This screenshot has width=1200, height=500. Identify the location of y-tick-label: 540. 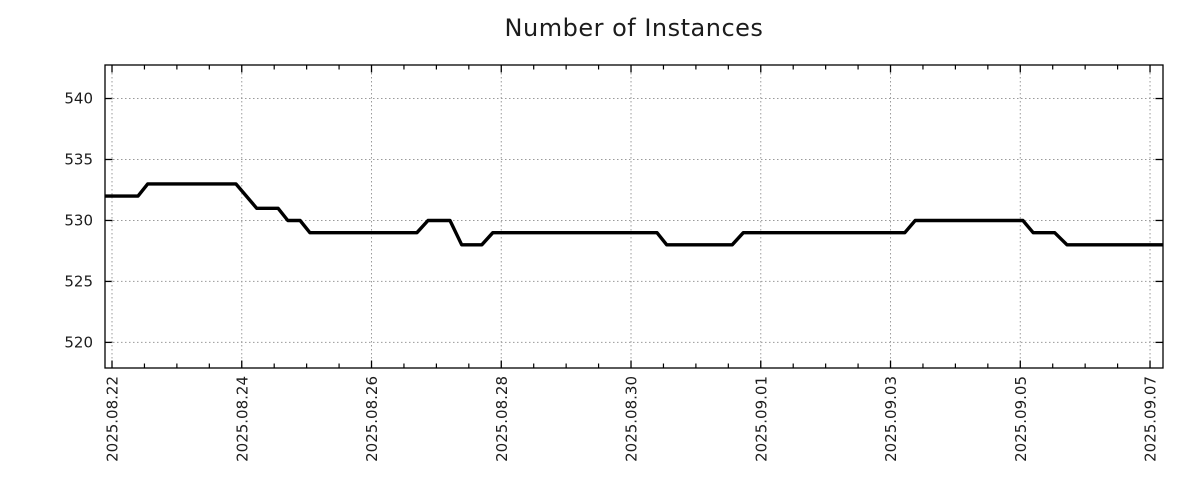
(78, 99).